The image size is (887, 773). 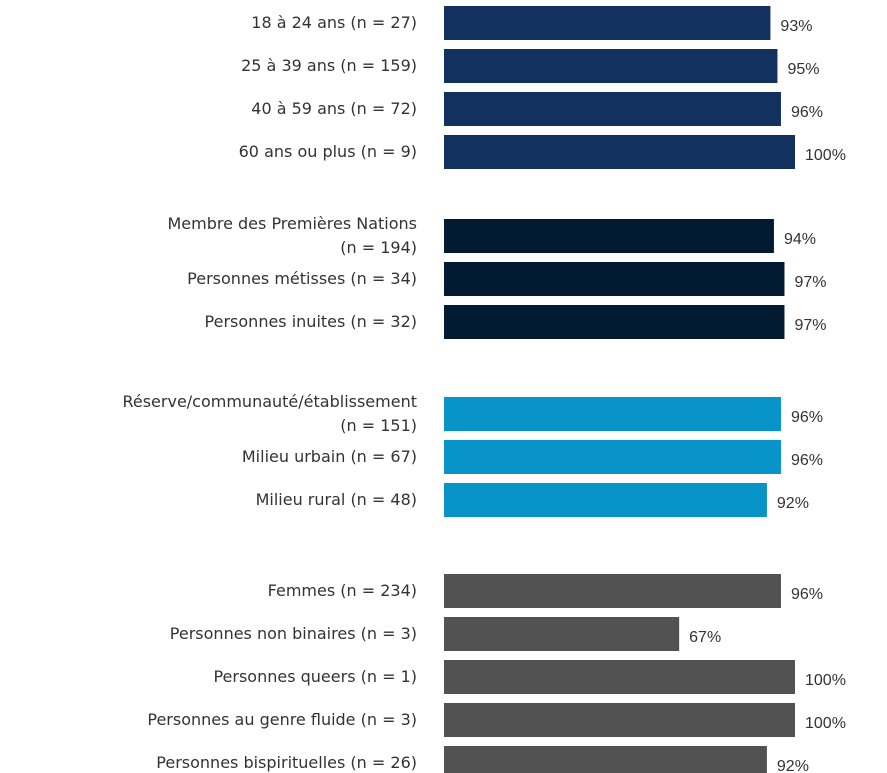 I want to click on category-label: Personnes non binaires (n = 3), so click(x=293, y=633).